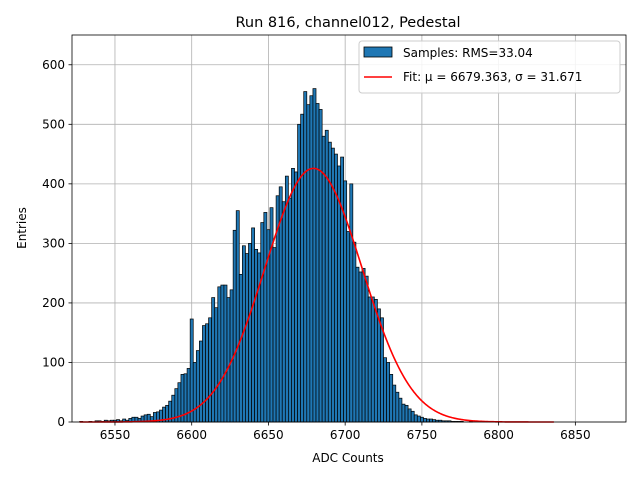 Image resolution: width=640 pixels, height=480 pixels. What do you see at coordinates (22, 228) in the screenshot?
I see `y-axis-label: Entries` at bounding box center [22, 228].